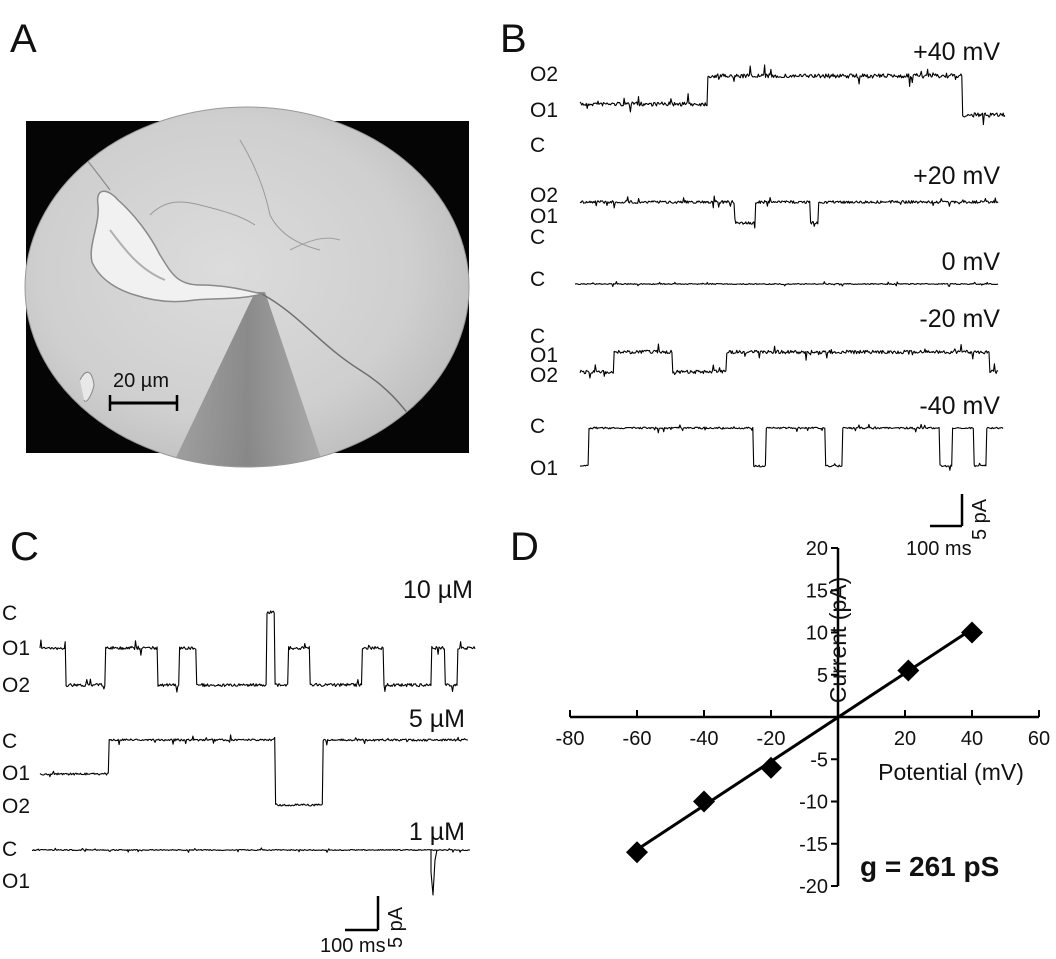 This screenshot has width=1056, height=959. I want to click on y-tick-label: 10, so click(817, 634).